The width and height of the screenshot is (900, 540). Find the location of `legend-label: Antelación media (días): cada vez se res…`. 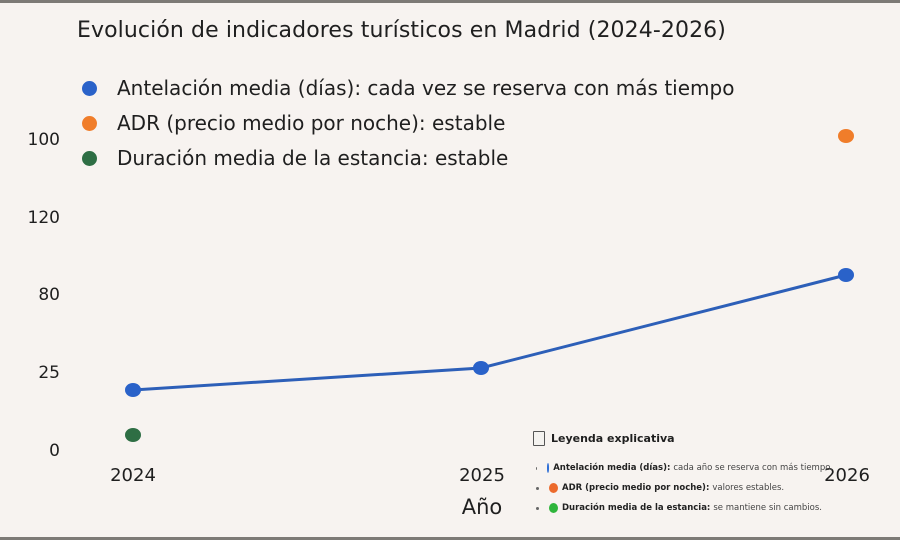

legend-label: Antelación media (días): cada vez se res… is located at coordinates (426, 88).